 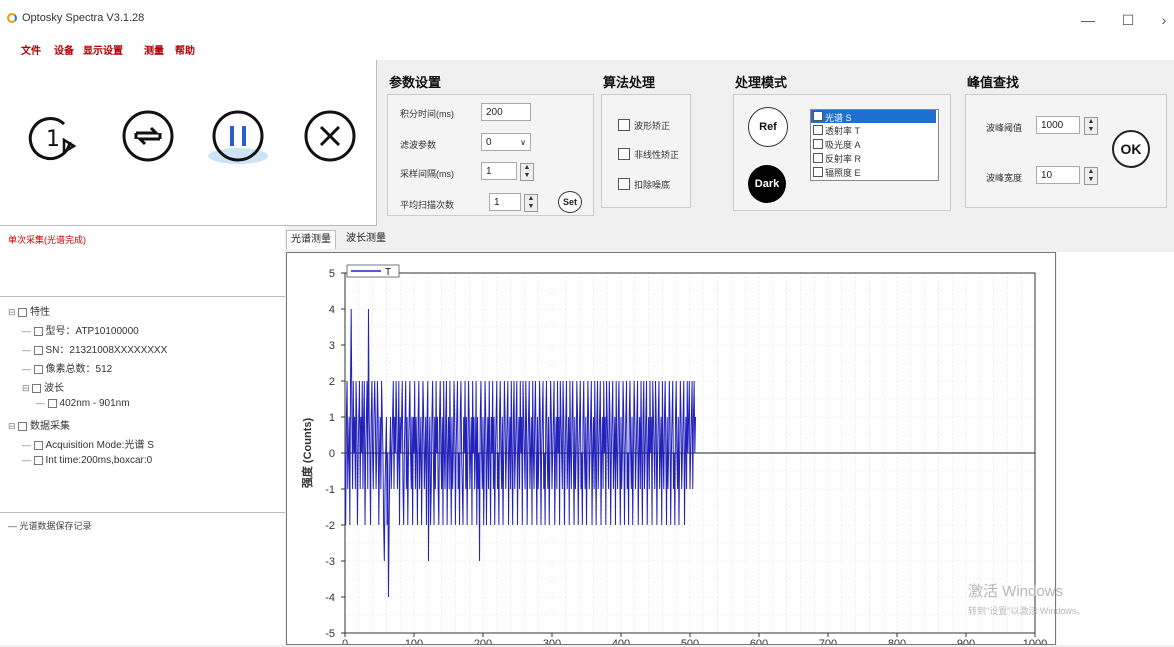 I want to click on y-axis-label: 强度 (Counts), so click(x=307, y=453).